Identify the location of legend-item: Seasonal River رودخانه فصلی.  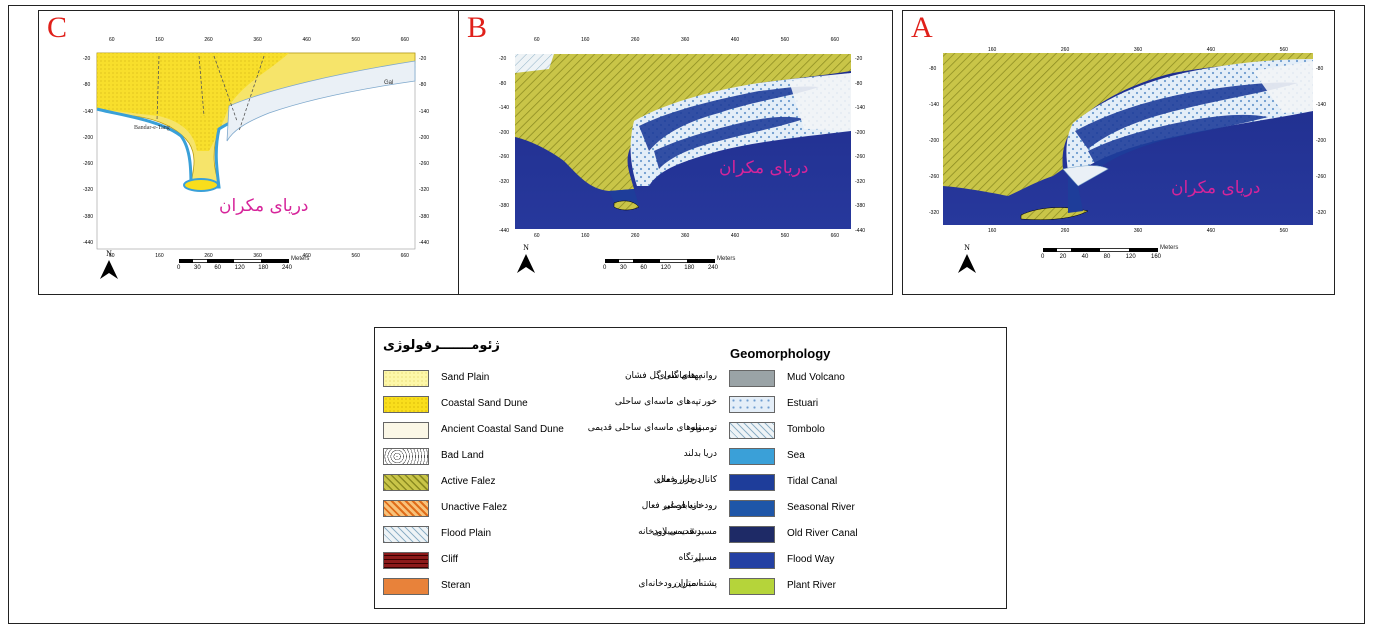
(821, 509).